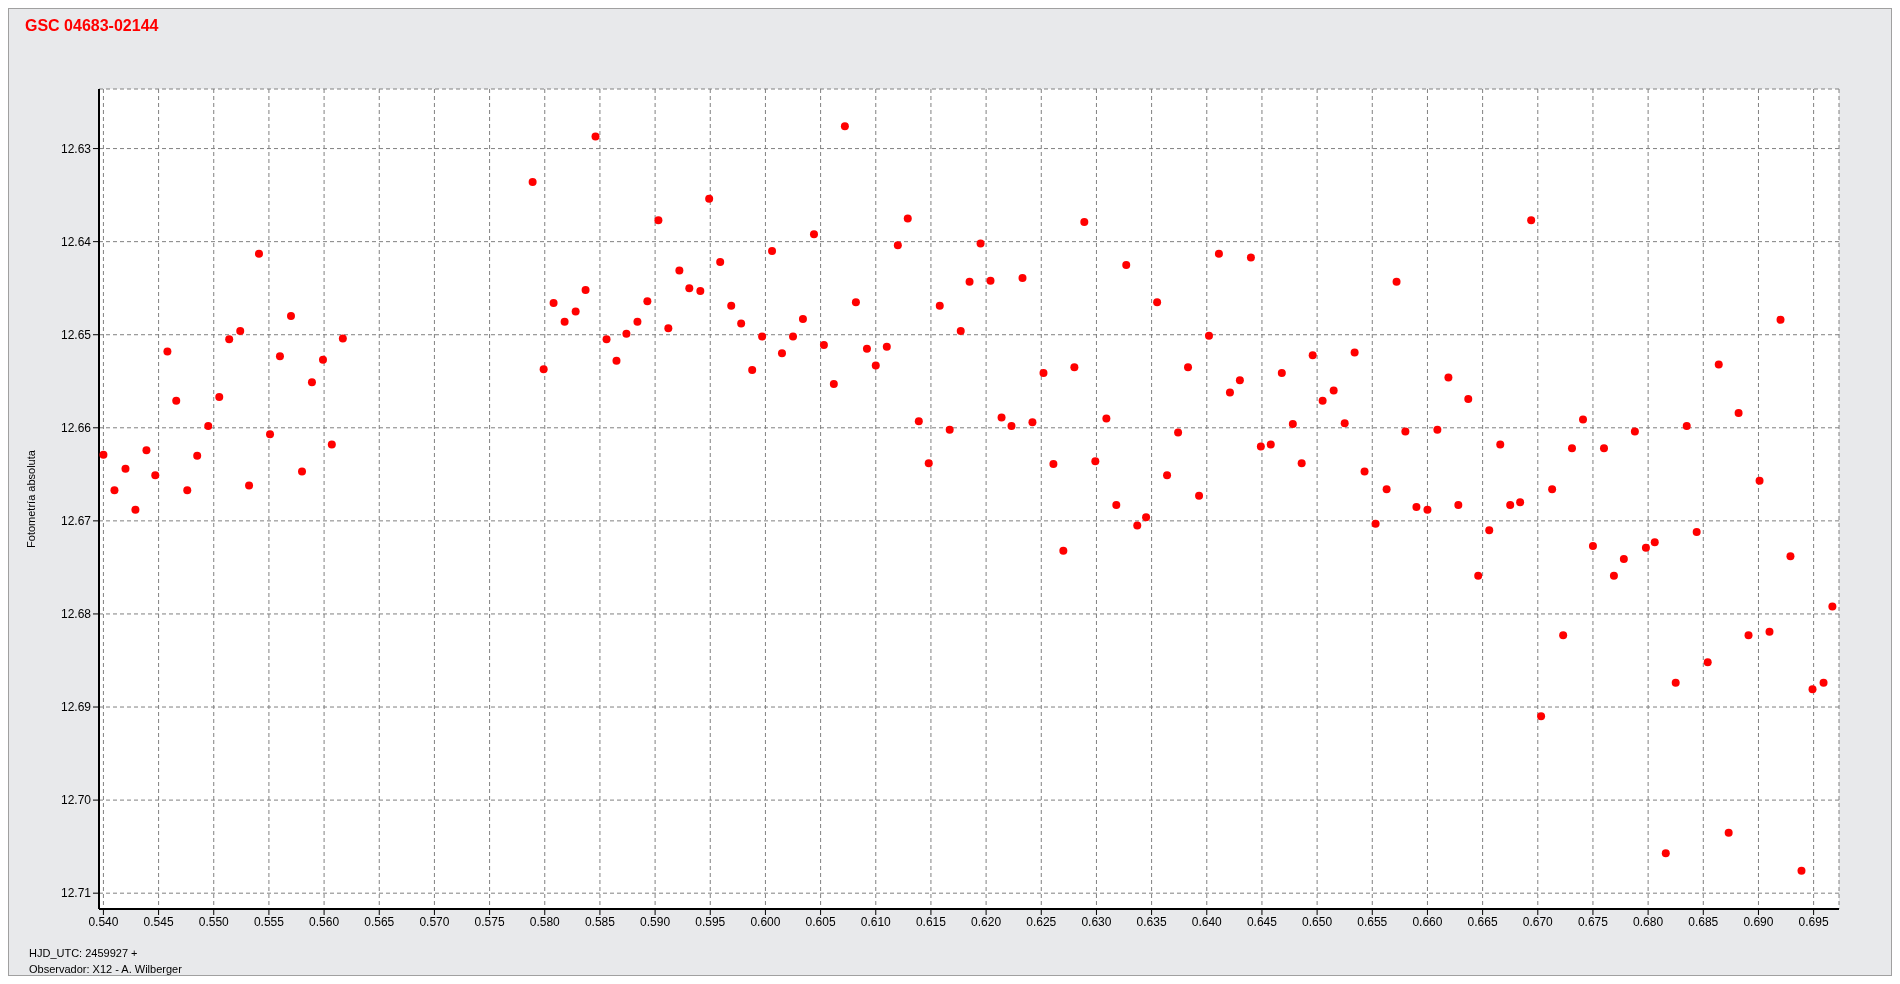 Image resolution: width=1900 pixels, height=984 pixels. I want to click on x-tick-label: 0.645, so click(1262, 921).